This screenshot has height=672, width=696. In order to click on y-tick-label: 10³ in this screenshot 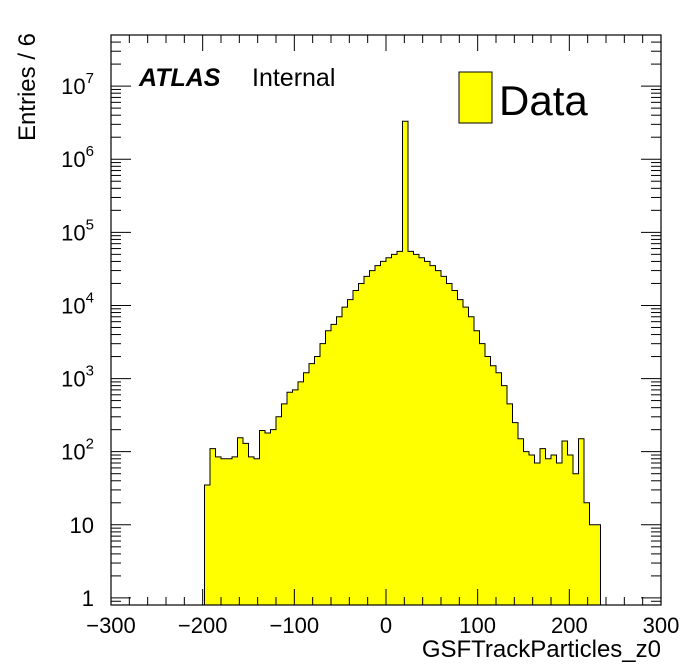, I will do `click(77, 377)`.